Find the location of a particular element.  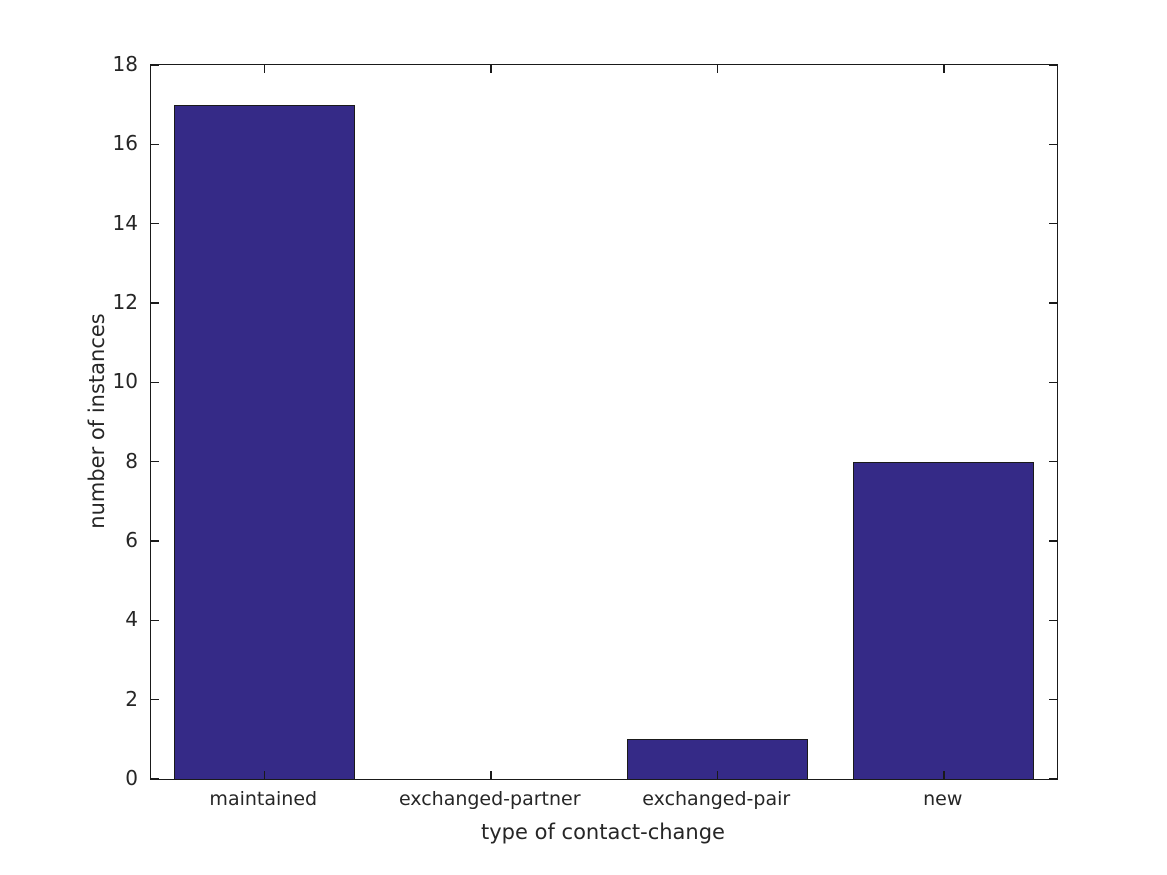

y-tick-label: 12 is located at coordinates (125, 302).